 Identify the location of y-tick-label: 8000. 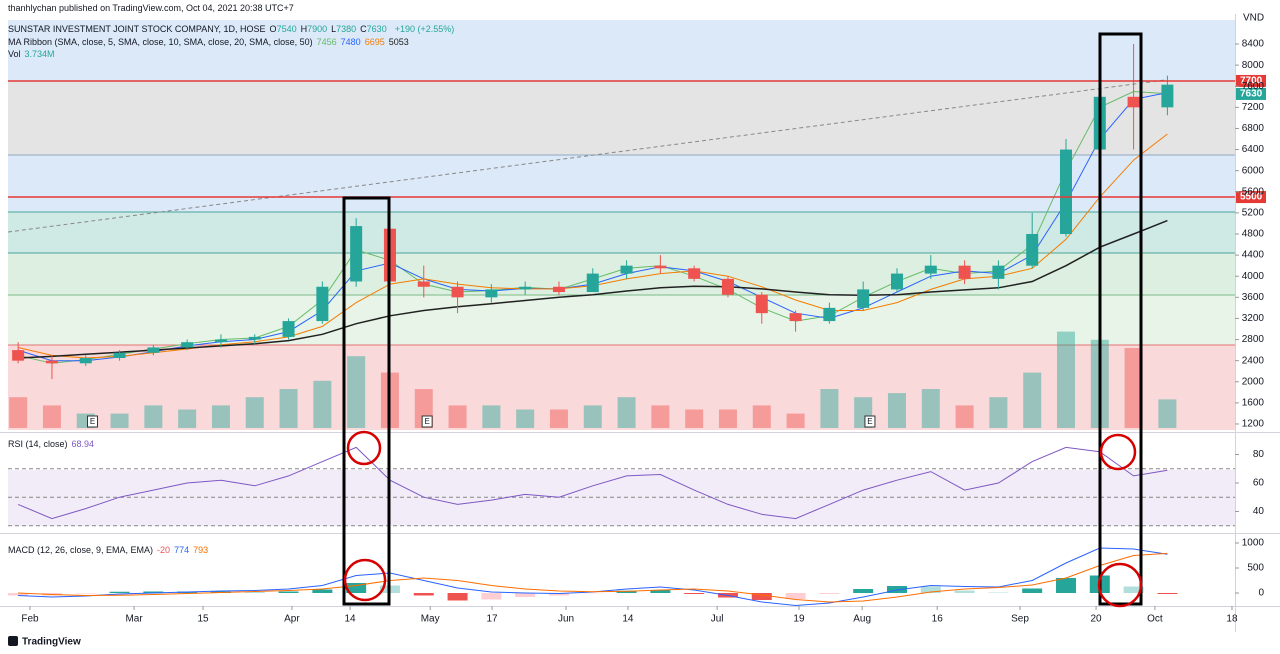
(1253, 65).